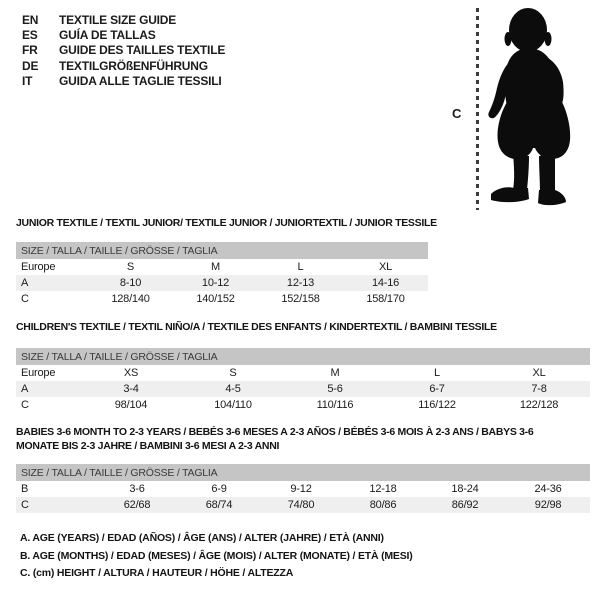 The image size is (600, 600). Describe the element at coordinates (130, 283) in the screenshot. I see `size-cell: 8-10` at that location.